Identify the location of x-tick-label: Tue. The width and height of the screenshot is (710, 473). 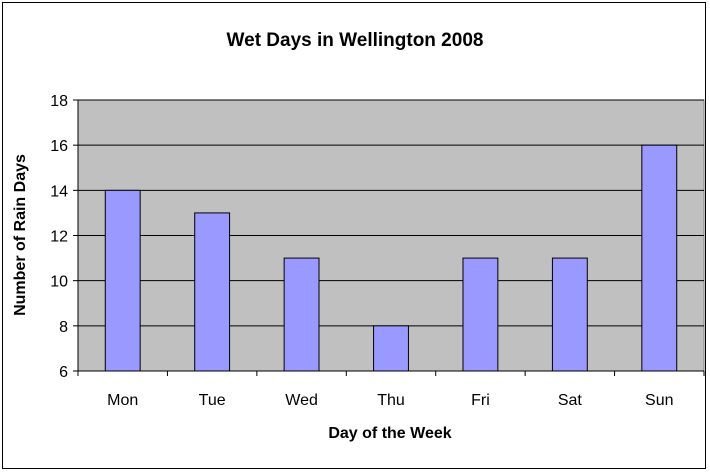
(212, 400).